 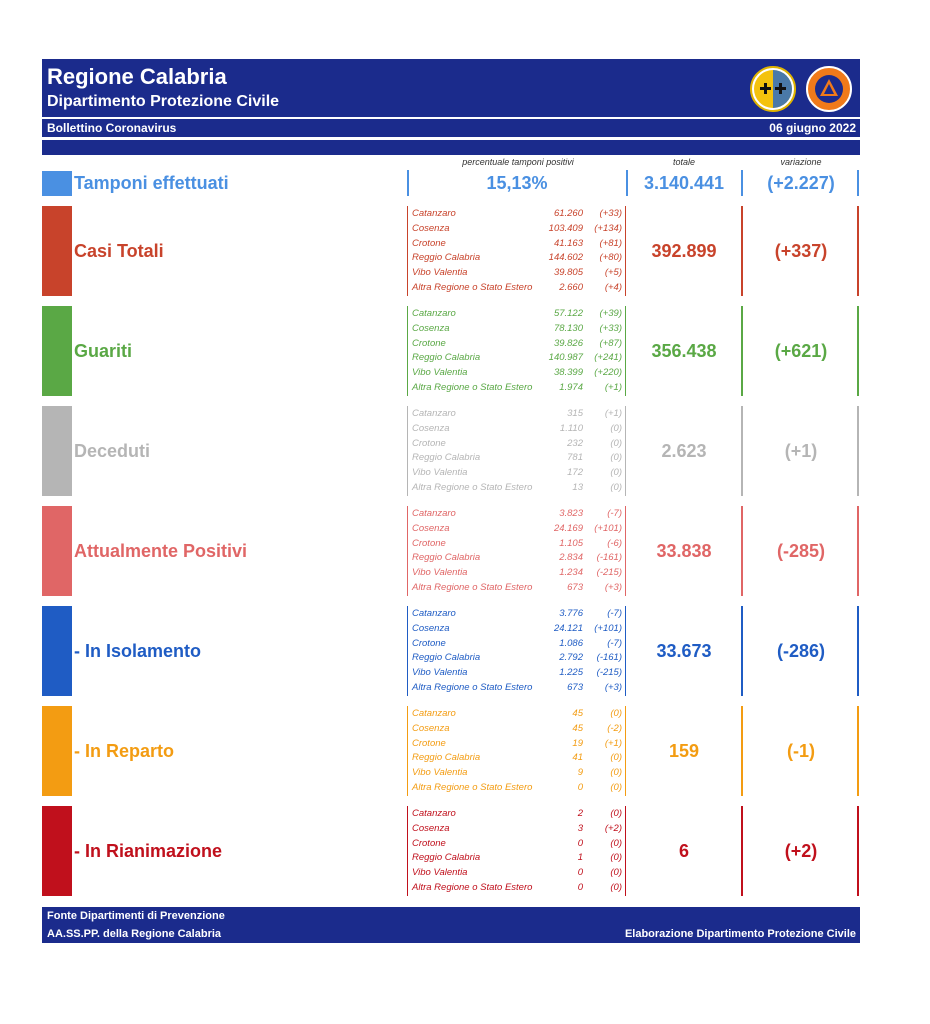 I want to click on province-value: 1.225, so click(x=571, y=673).